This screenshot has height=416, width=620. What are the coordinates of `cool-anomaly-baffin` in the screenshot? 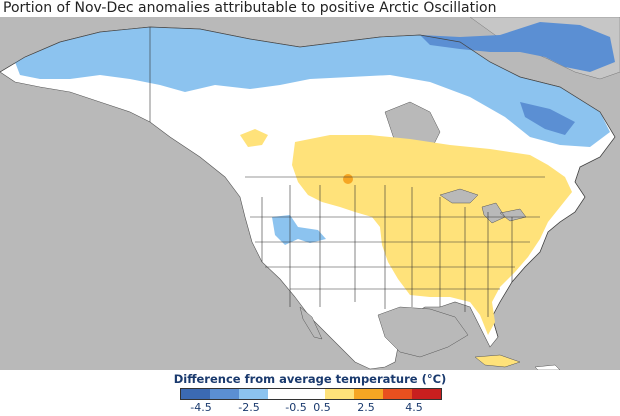 It's located at (547, 118).